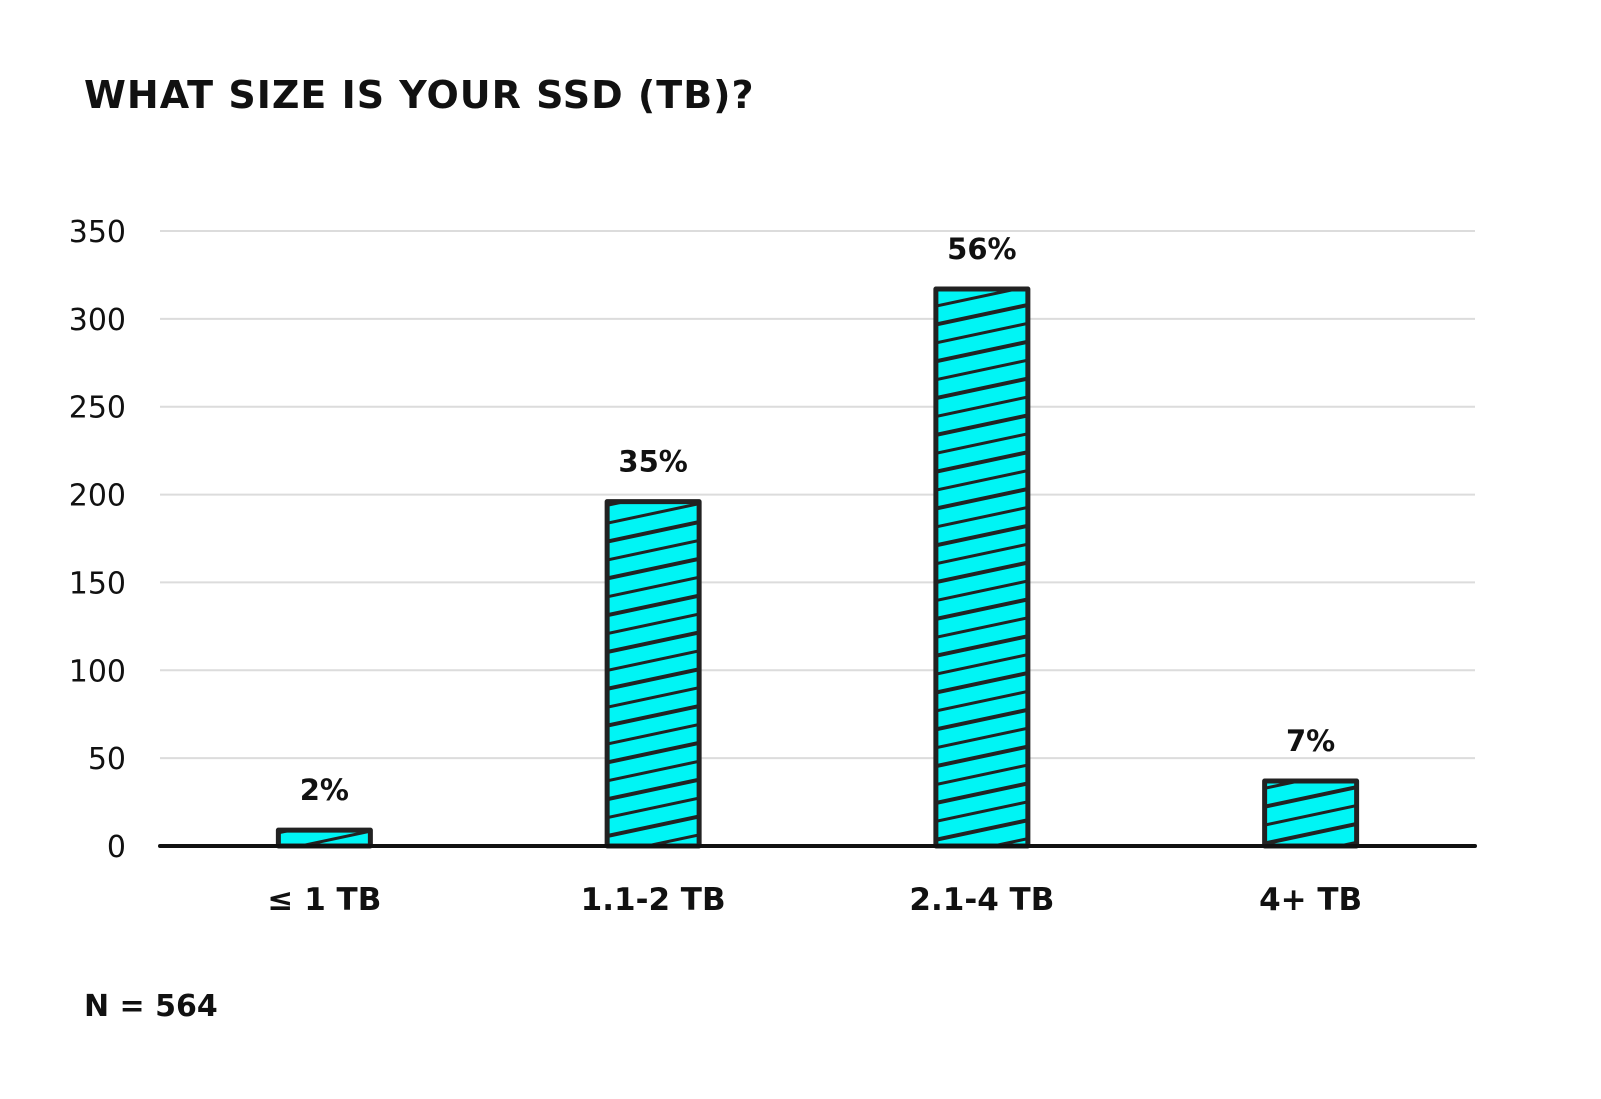  What do you see at coordinates (97, 320) in the screenshot?
I see `y-tick-label: 300` at bounding box center [97, 320].